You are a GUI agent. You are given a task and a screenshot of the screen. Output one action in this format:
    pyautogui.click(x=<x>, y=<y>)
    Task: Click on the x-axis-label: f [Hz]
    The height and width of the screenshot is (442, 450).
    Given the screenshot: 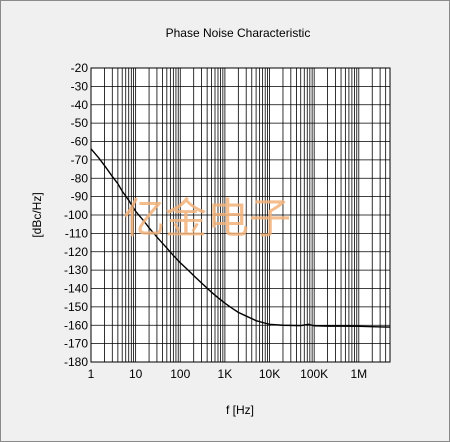 What is the action you would take?
    pyautogui.click(x=240, y=410)
    